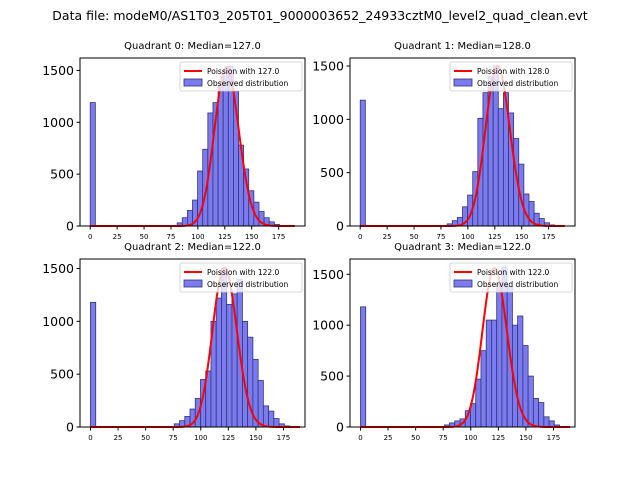 This screenshot has width=640, height=480. I want to click on legend-label-poisson: Poission with 127.0, so click(243, 71).